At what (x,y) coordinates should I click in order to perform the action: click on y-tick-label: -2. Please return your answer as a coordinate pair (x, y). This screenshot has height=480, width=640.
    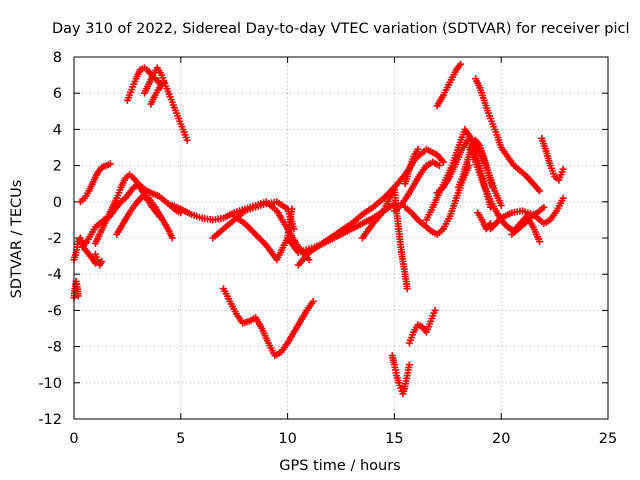
    Looking at the image, I should click on (55, 239).